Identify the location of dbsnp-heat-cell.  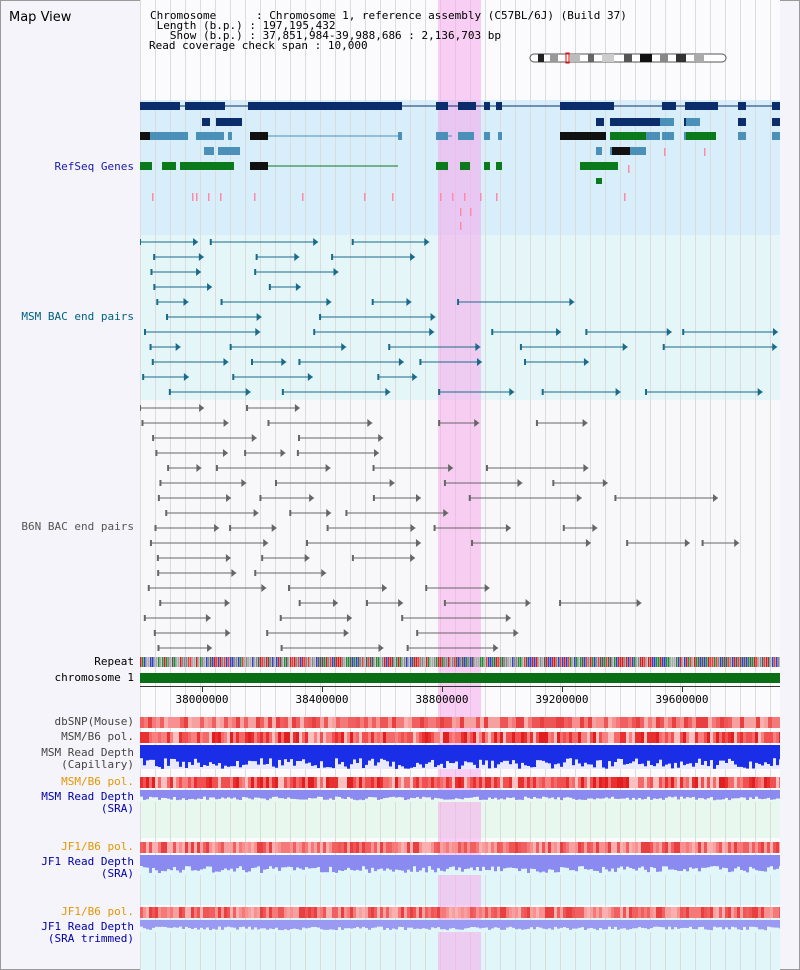
(662, 722).